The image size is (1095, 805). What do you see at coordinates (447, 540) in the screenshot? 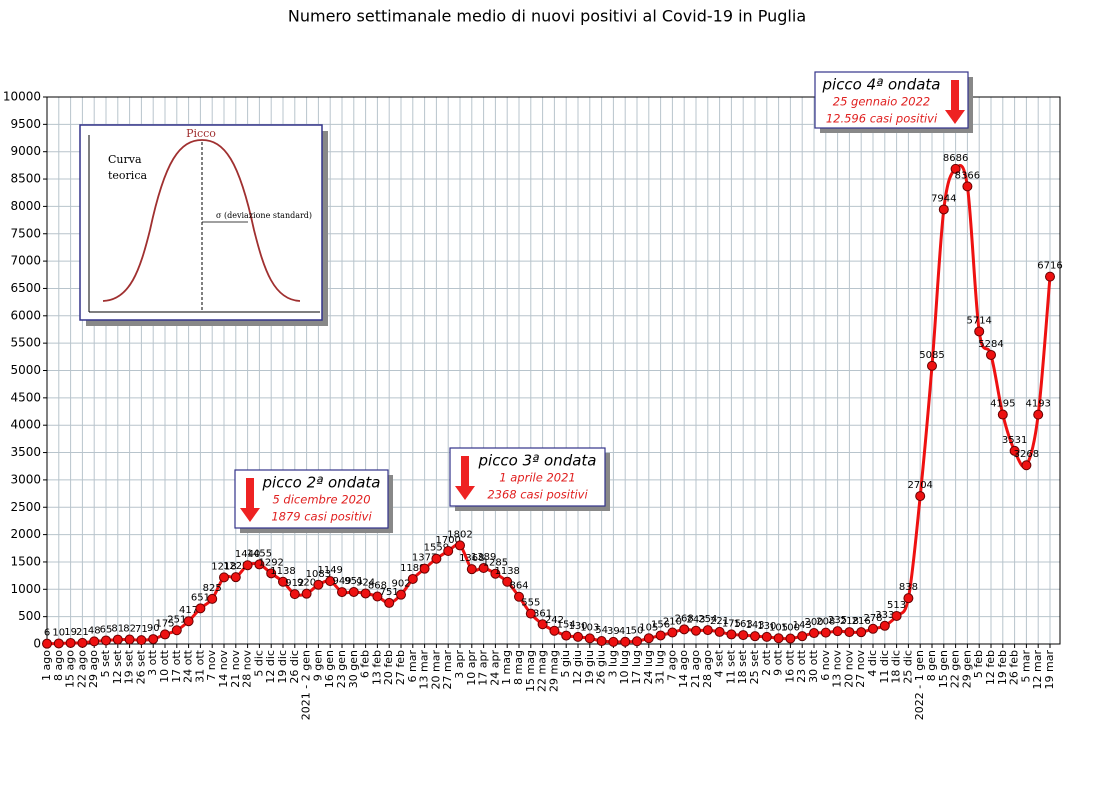
I see `value-label: 1700` at bounding box center [447, 540].